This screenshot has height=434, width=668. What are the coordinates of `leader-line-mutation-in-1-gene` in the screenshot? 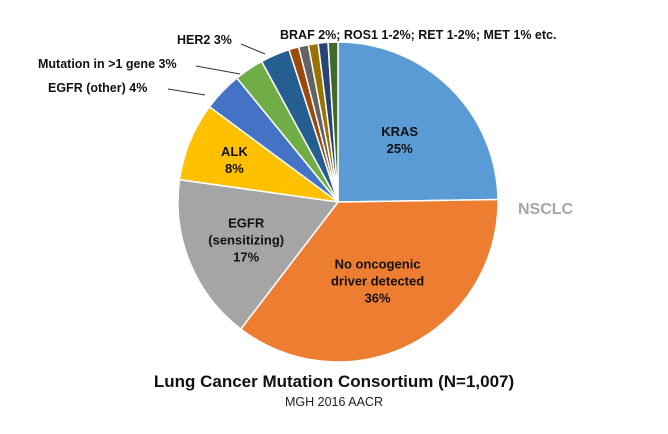 It's located at (218, 70).